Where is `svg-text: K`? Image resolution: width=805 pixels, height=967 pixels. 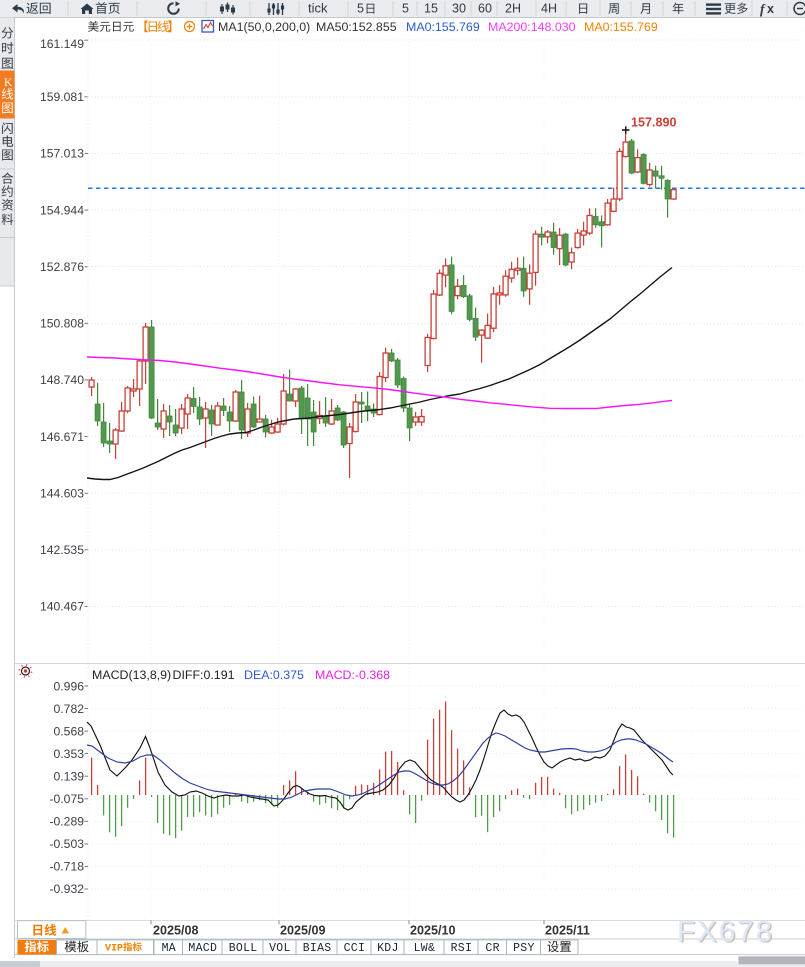 svg-text: K is located at coordinates (8, 83).